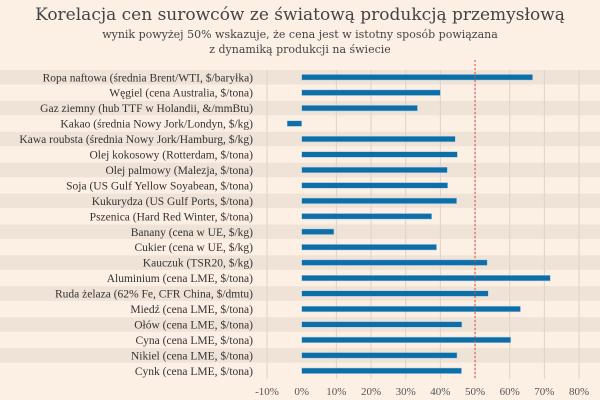 This screenshot has width=600, height=400. I want to click on x-tick-label: 20%, so click(371, 392).